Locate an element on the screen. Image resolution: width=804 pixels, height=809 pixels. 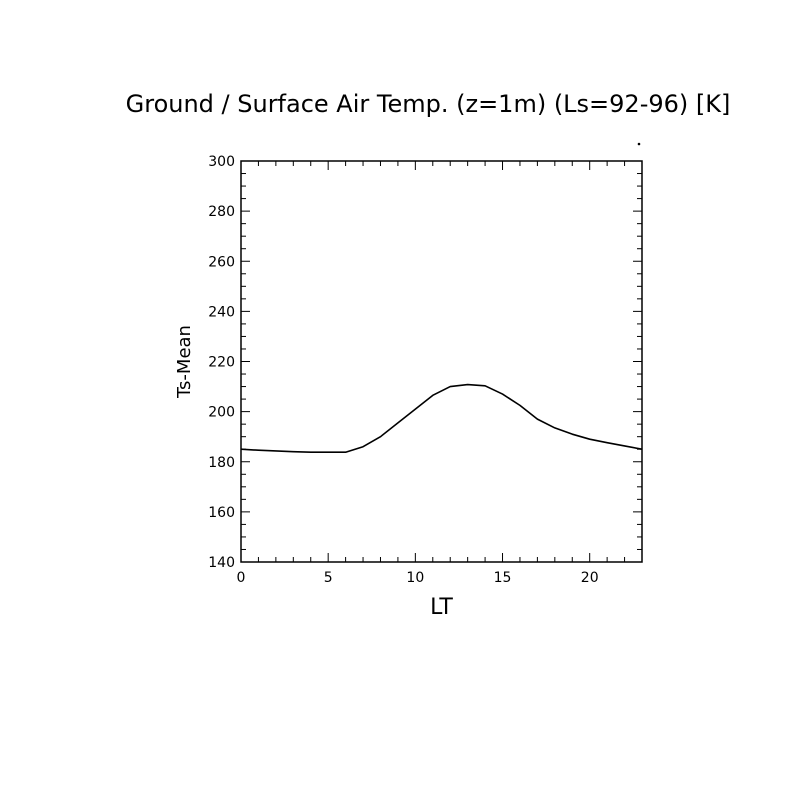
x-tick-label: 0 is located at coordinates (241, 578).